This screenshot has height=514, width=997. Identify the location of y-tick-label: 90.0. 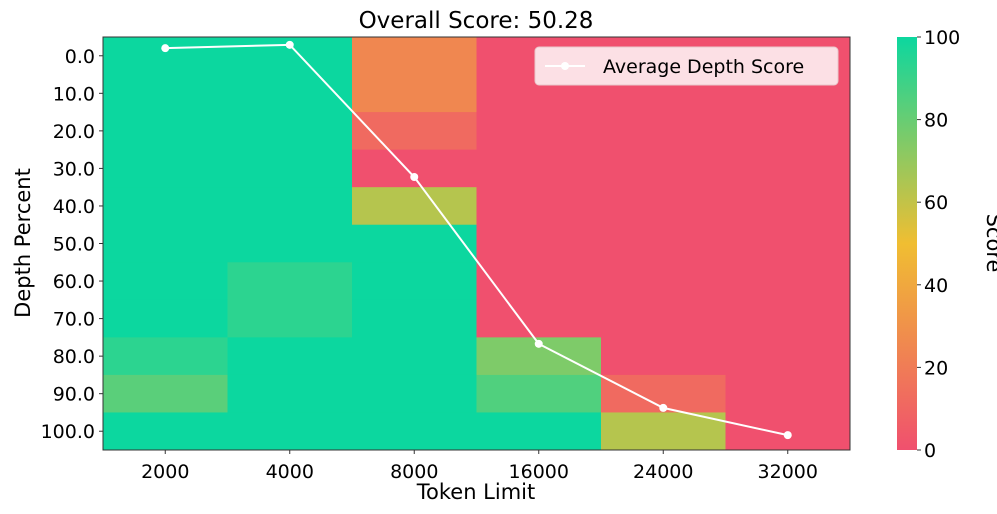
(74, 395).